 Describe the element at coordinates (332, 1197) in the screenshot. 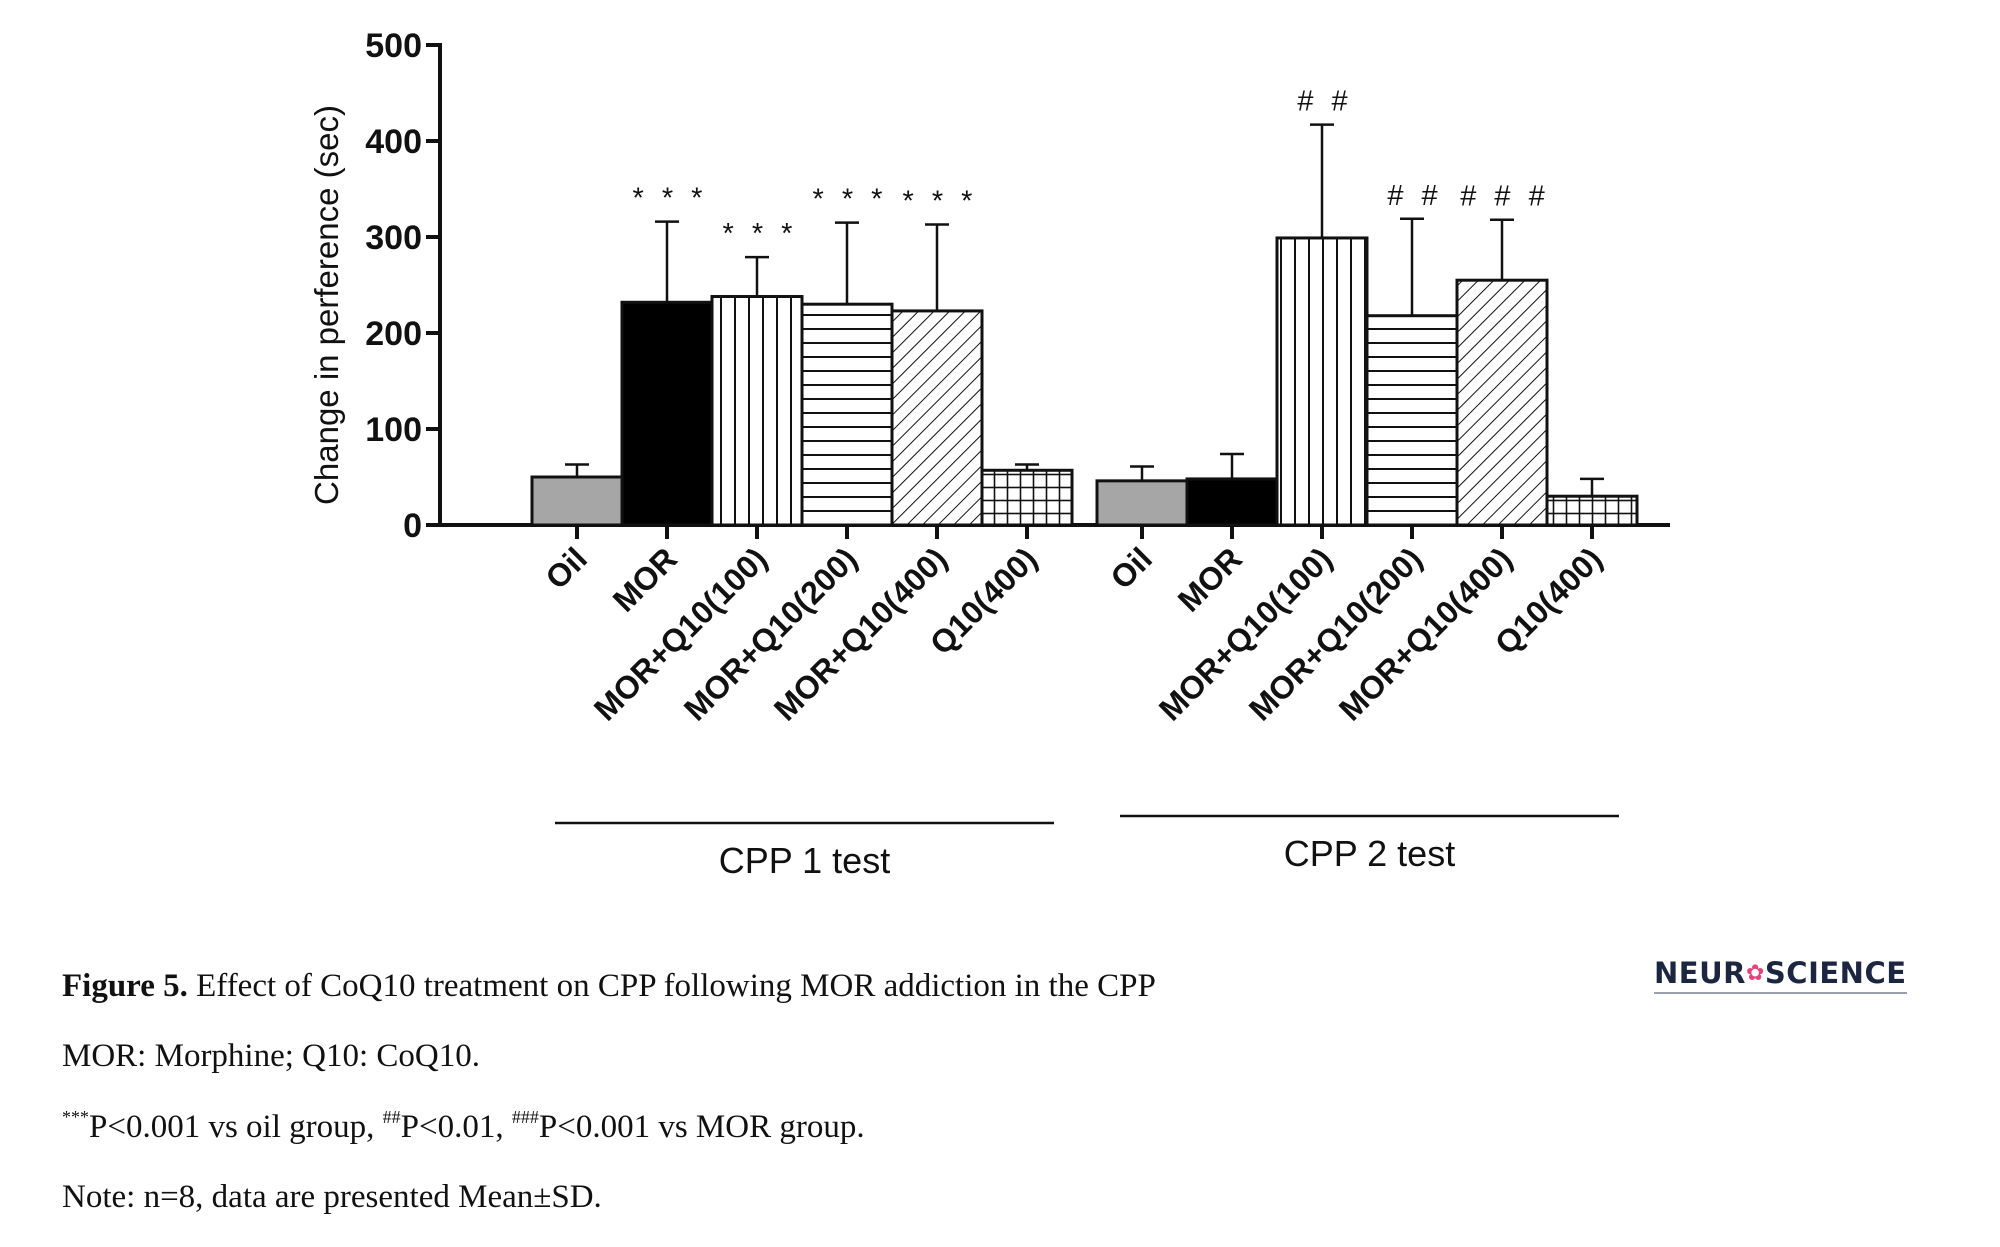

I see `note-line: Note: n=8, data are presented Mean±SD.` at that location.